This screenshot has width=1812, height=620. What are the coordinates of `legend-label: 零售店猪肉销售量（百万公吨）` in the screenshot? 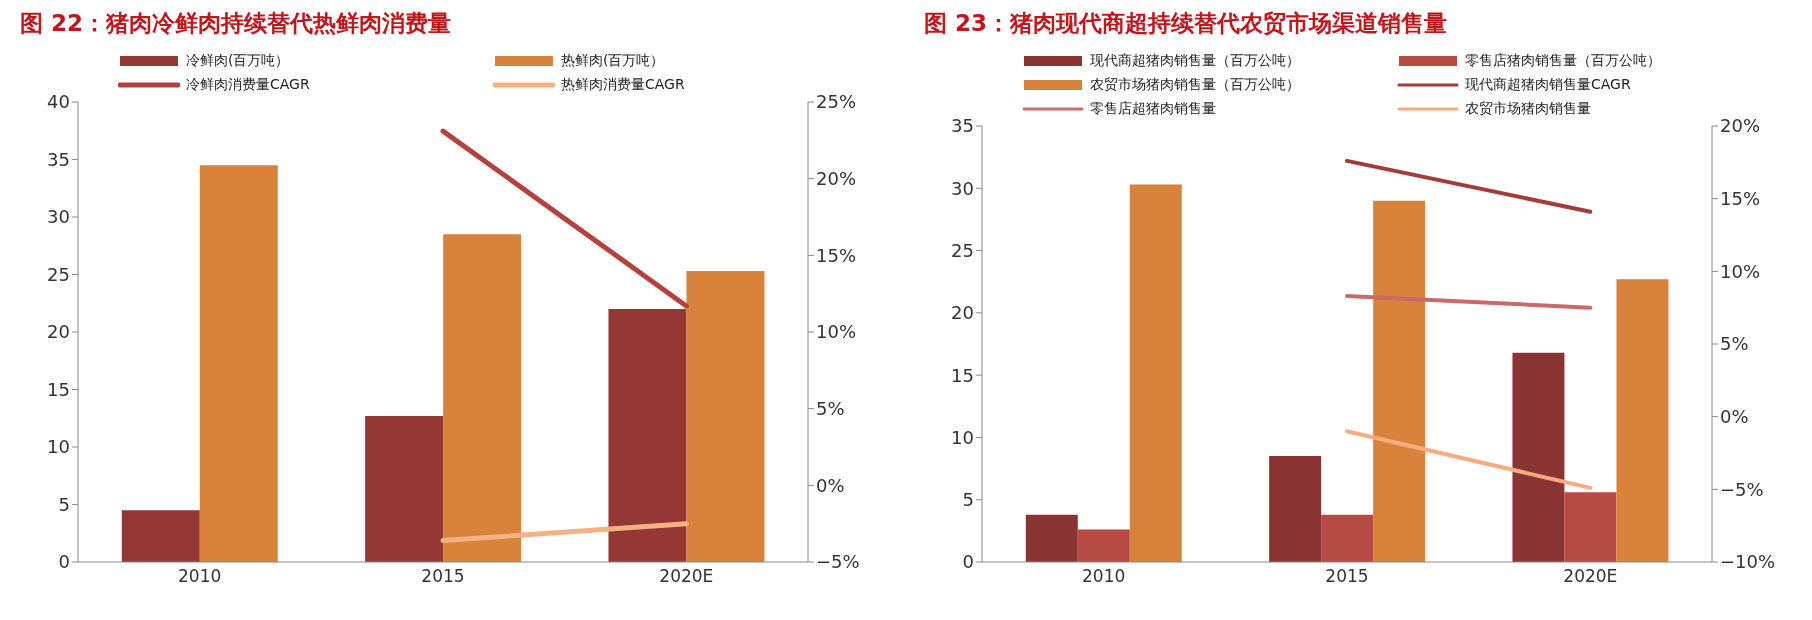 It's located at (1563, 61).